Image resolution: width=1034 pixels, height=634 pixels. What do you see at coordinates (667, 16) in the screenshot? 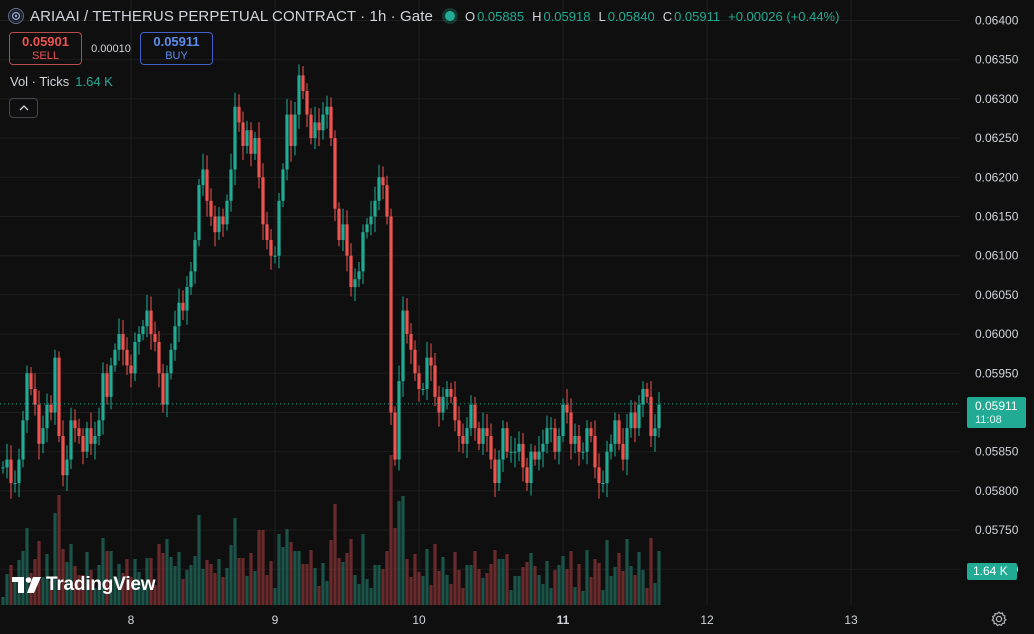
I see `close-key: C` at bounding box center [667, 16].